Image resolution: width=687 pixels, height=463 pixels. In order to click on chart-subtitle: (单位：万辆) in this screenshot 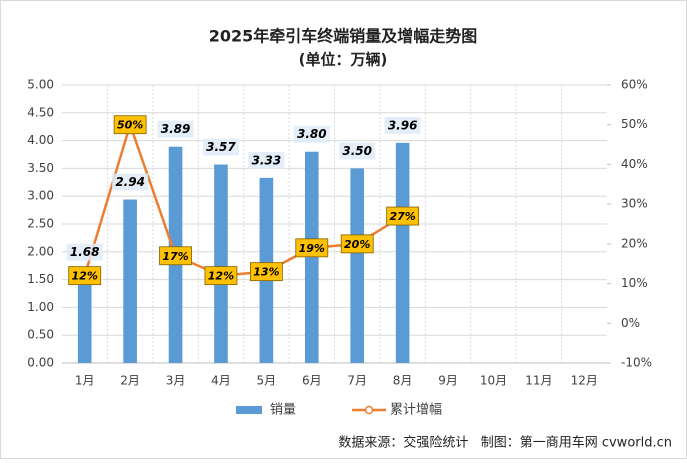, I will do `click(343, 60)`.